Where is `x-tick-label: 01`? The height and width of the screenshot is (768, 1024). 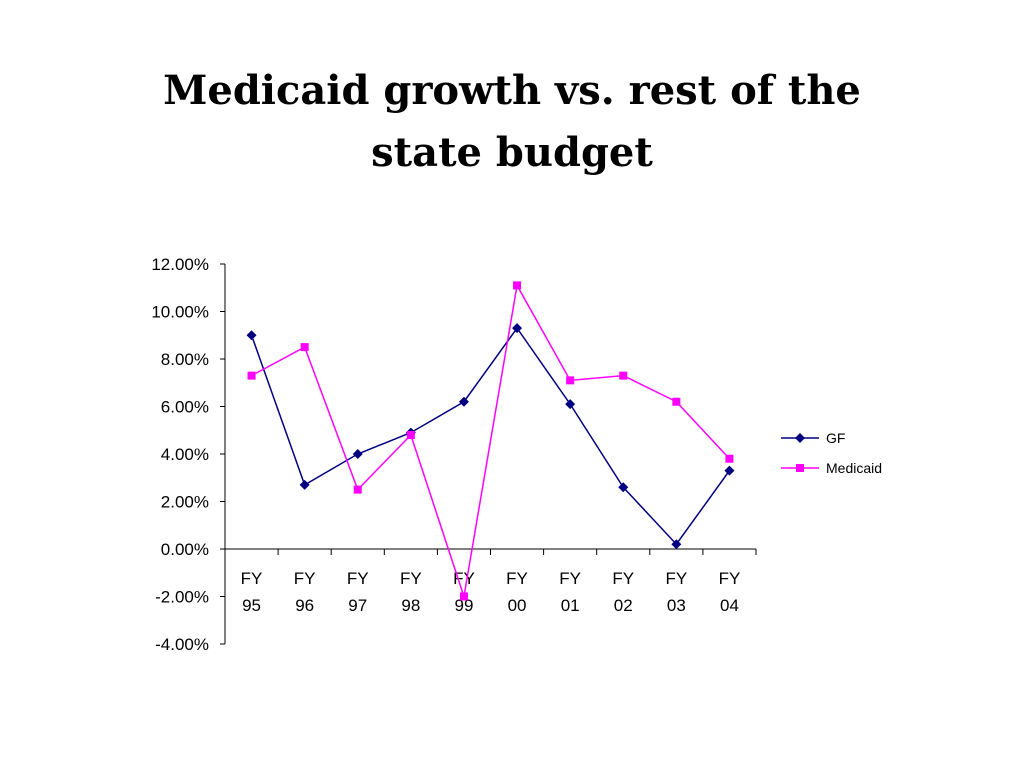 x-tick-label: 01 is located at coordinates (570, 605).